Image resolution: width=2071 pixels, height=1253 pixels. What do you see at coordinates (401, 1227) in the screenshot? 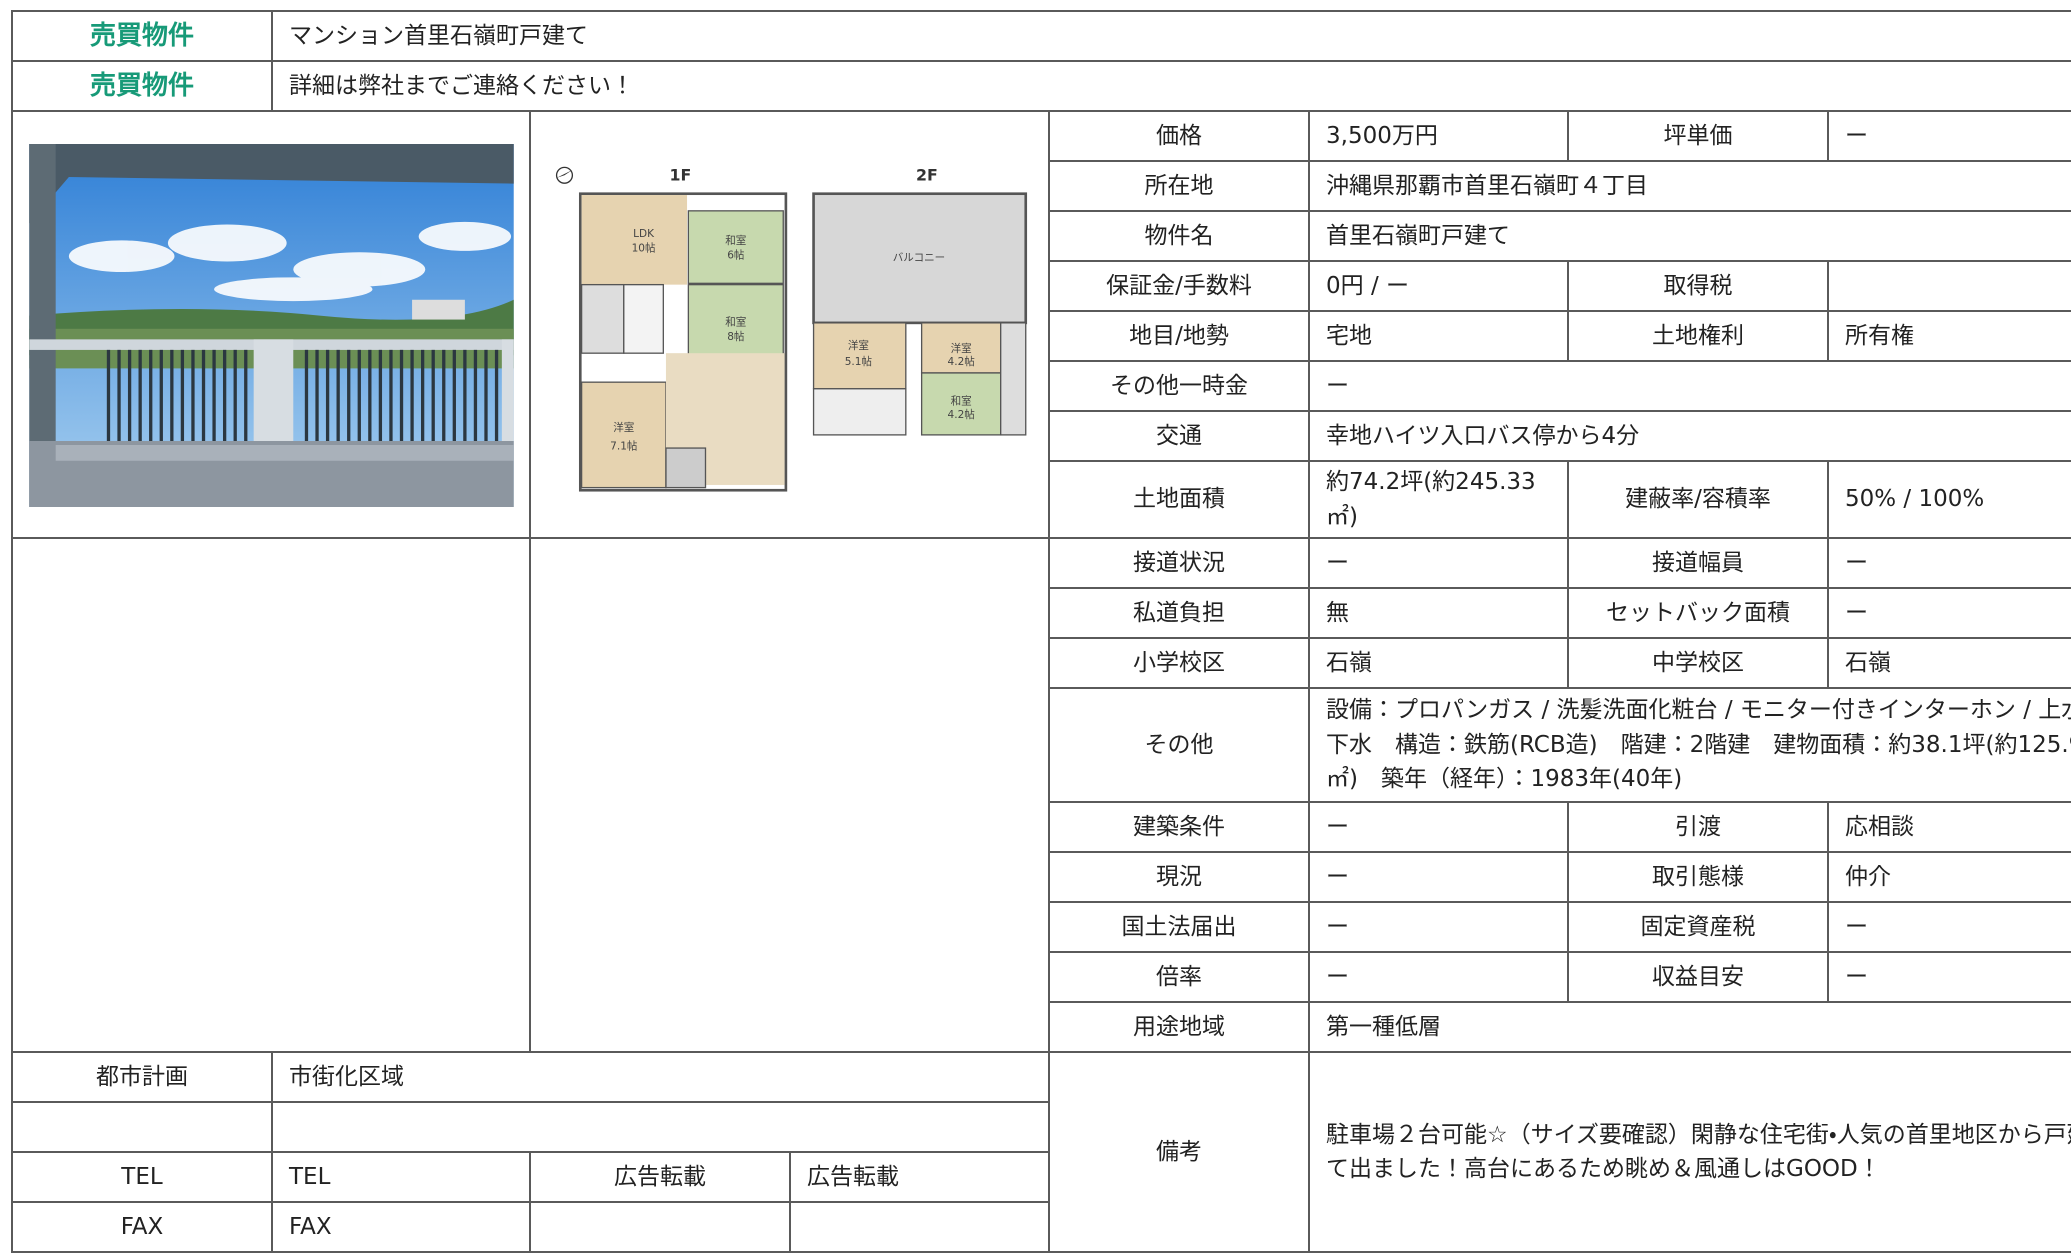
I see `field-value: FAX` at bounding box center [401, 1227].